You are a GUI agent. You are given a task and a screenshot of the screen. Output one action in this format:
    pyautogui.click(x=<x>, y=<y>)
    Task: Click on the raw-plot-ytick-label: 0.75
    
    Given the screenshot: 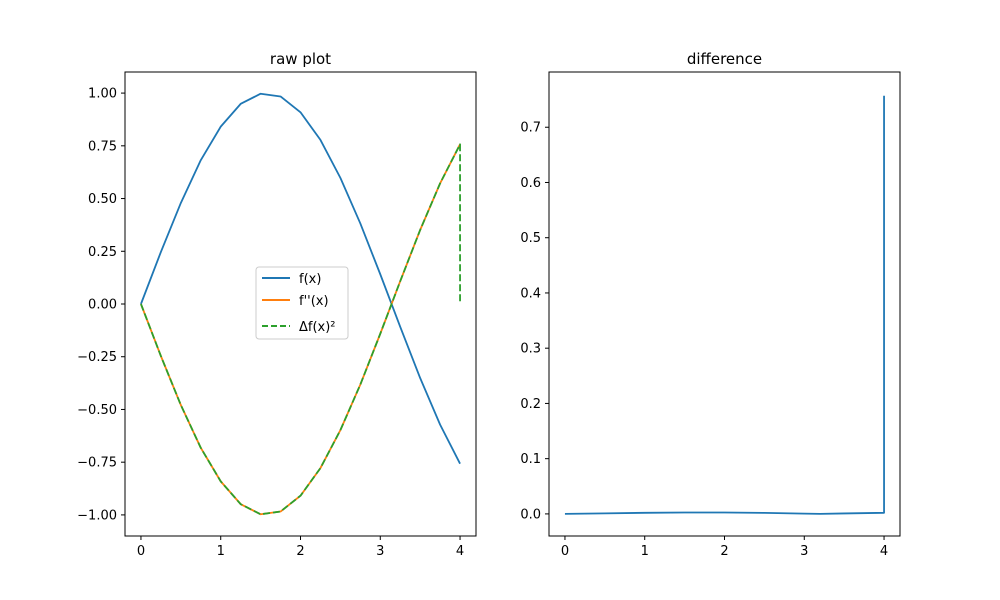 What is the action you would take?
    pyautogui.click(x=102, y=146)
    